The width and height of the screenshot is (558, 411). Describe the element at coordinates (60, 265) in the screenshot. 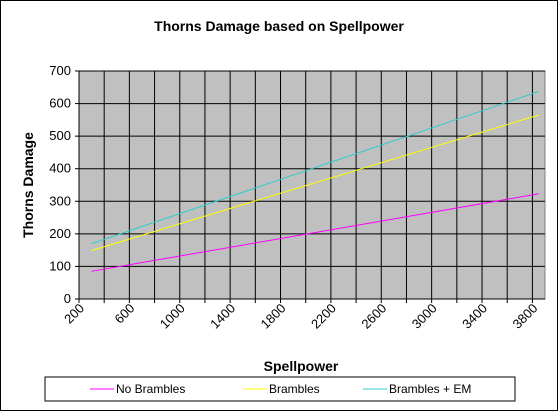

I see `y-tick-label: 100` at that location.